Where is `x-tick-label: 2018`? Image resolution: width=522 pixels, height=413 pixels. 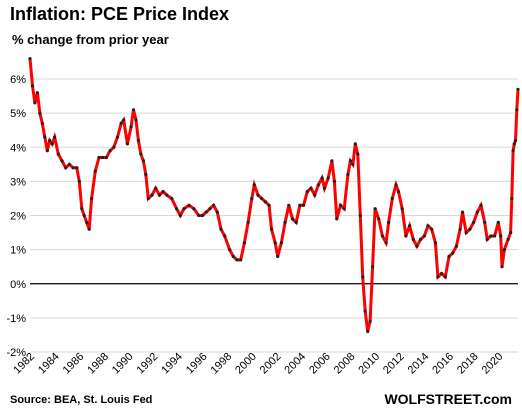 x-tick-label: 2018 is located at coordinates (468, 364).